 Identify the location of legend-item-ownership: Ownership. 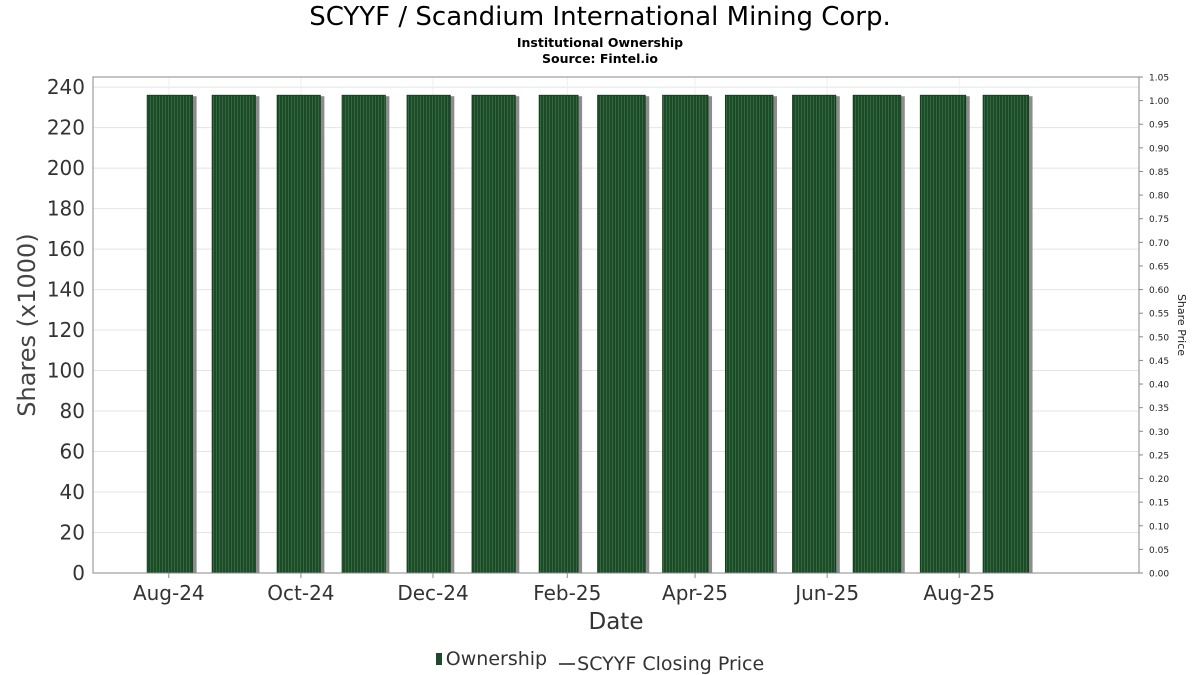
(491, 659).